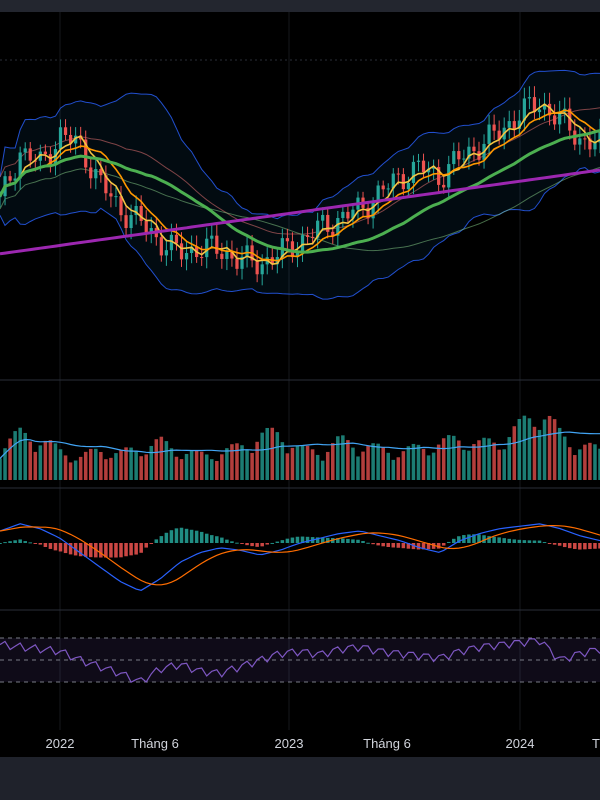  I want to click on volume-pane, so click(300, 447).